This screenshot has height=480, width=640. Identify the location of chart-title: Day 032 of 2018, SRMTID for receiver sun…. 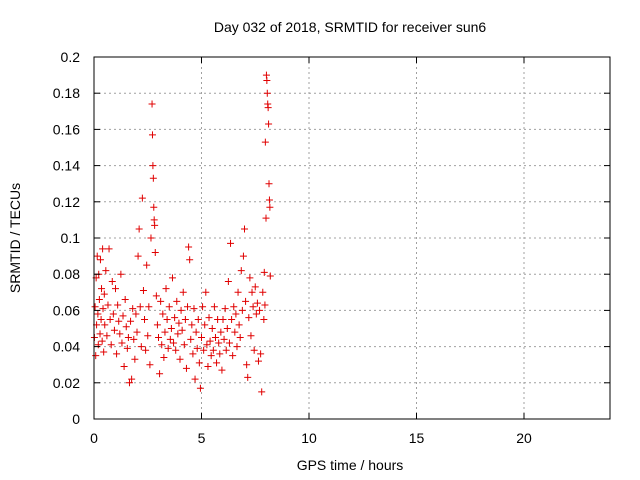
(350, 27).